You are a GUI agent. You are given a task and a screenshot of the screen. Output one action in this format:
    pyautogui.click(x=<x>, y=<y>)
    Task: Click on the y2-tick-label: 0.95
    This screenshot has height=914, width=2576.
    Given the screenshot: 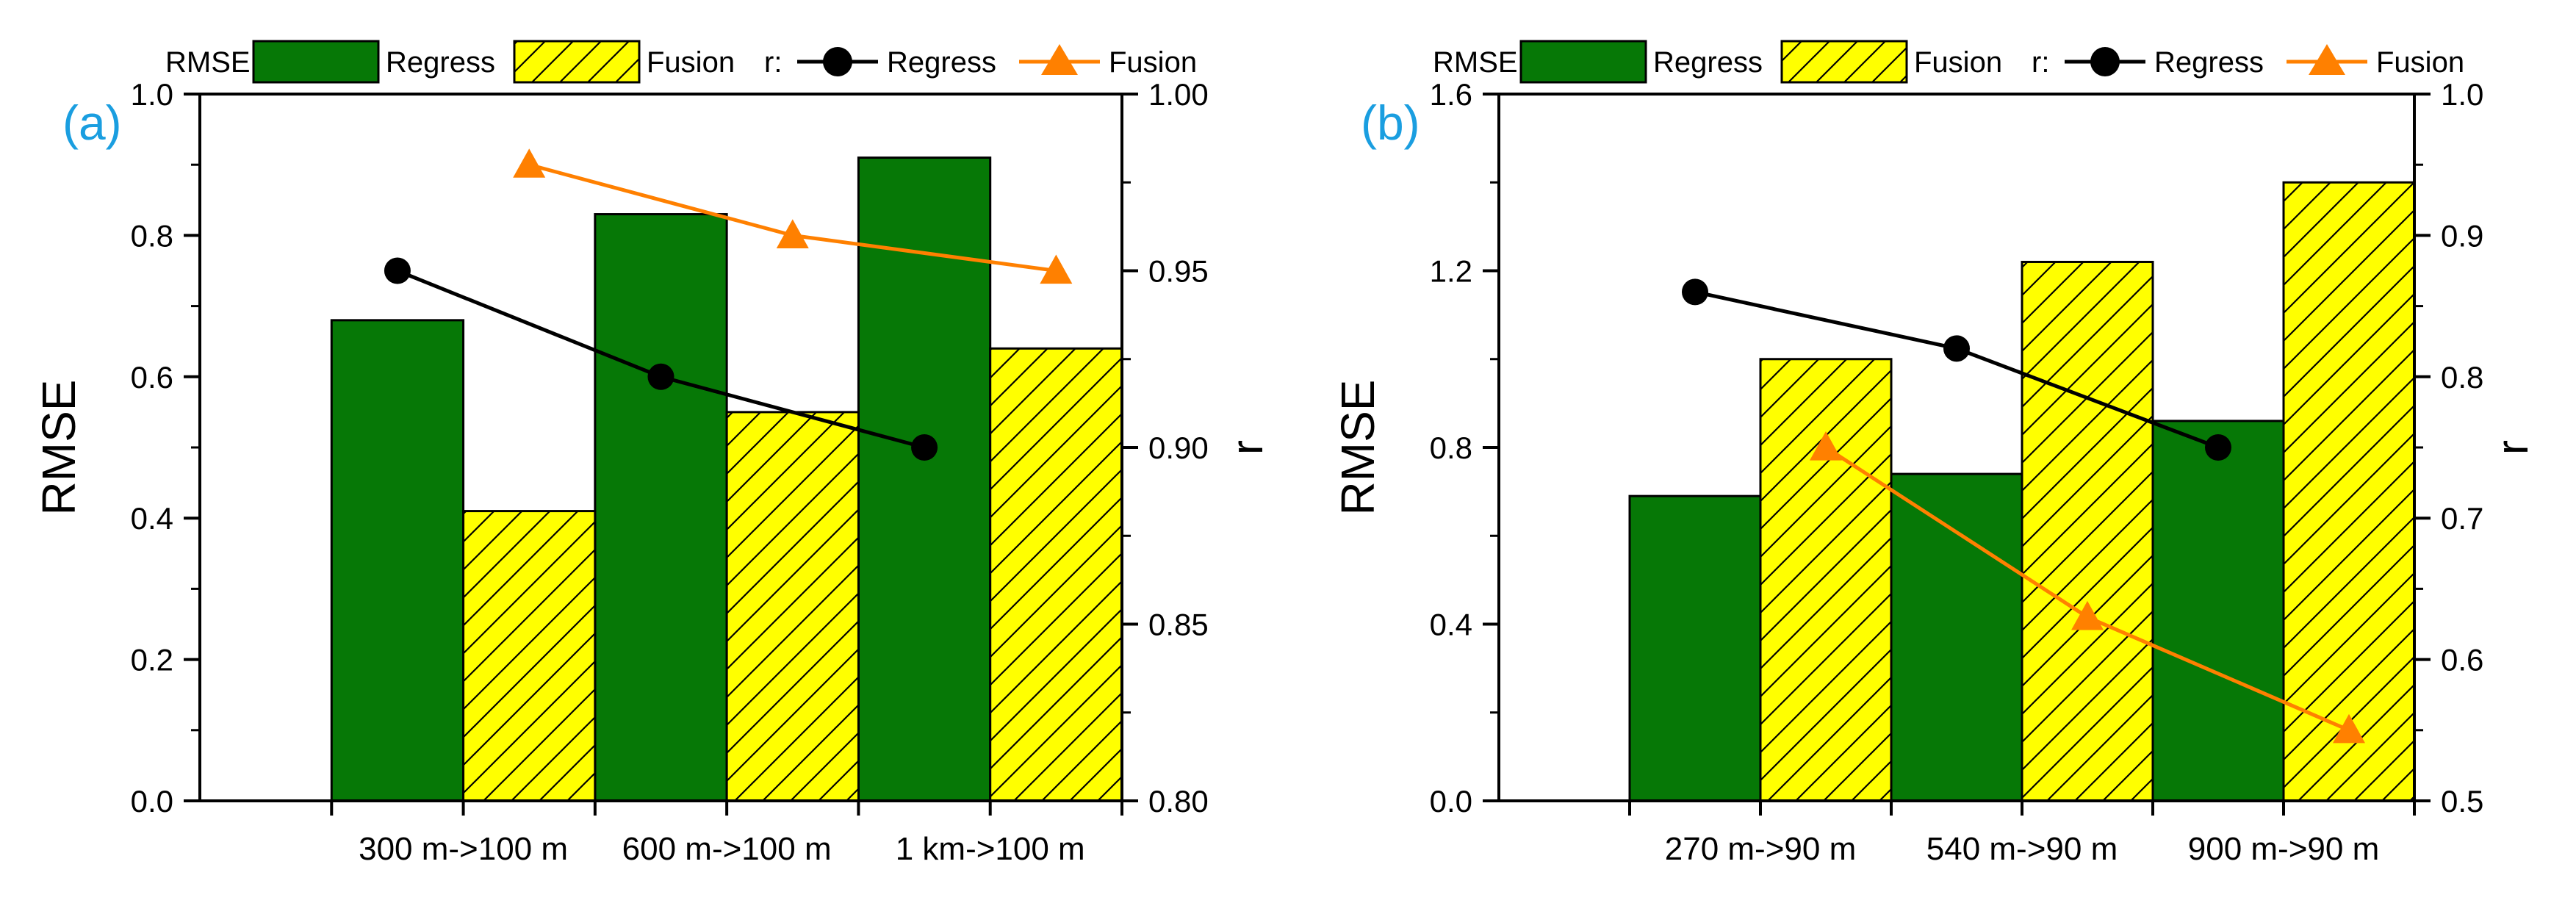 What is the action you would take?
    pyautogui.click(x=1178, y=271)
    